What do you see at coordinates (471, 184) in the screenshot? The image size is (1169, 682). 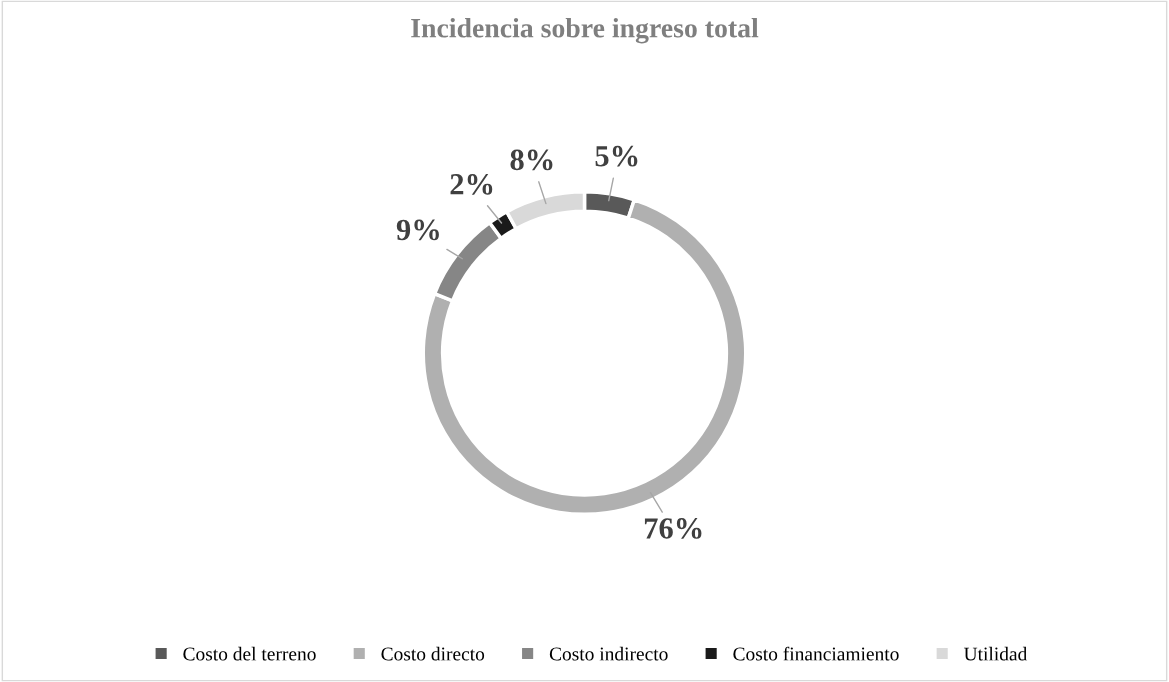 I see `data-label: 2%` at bounding box center [471, 184].